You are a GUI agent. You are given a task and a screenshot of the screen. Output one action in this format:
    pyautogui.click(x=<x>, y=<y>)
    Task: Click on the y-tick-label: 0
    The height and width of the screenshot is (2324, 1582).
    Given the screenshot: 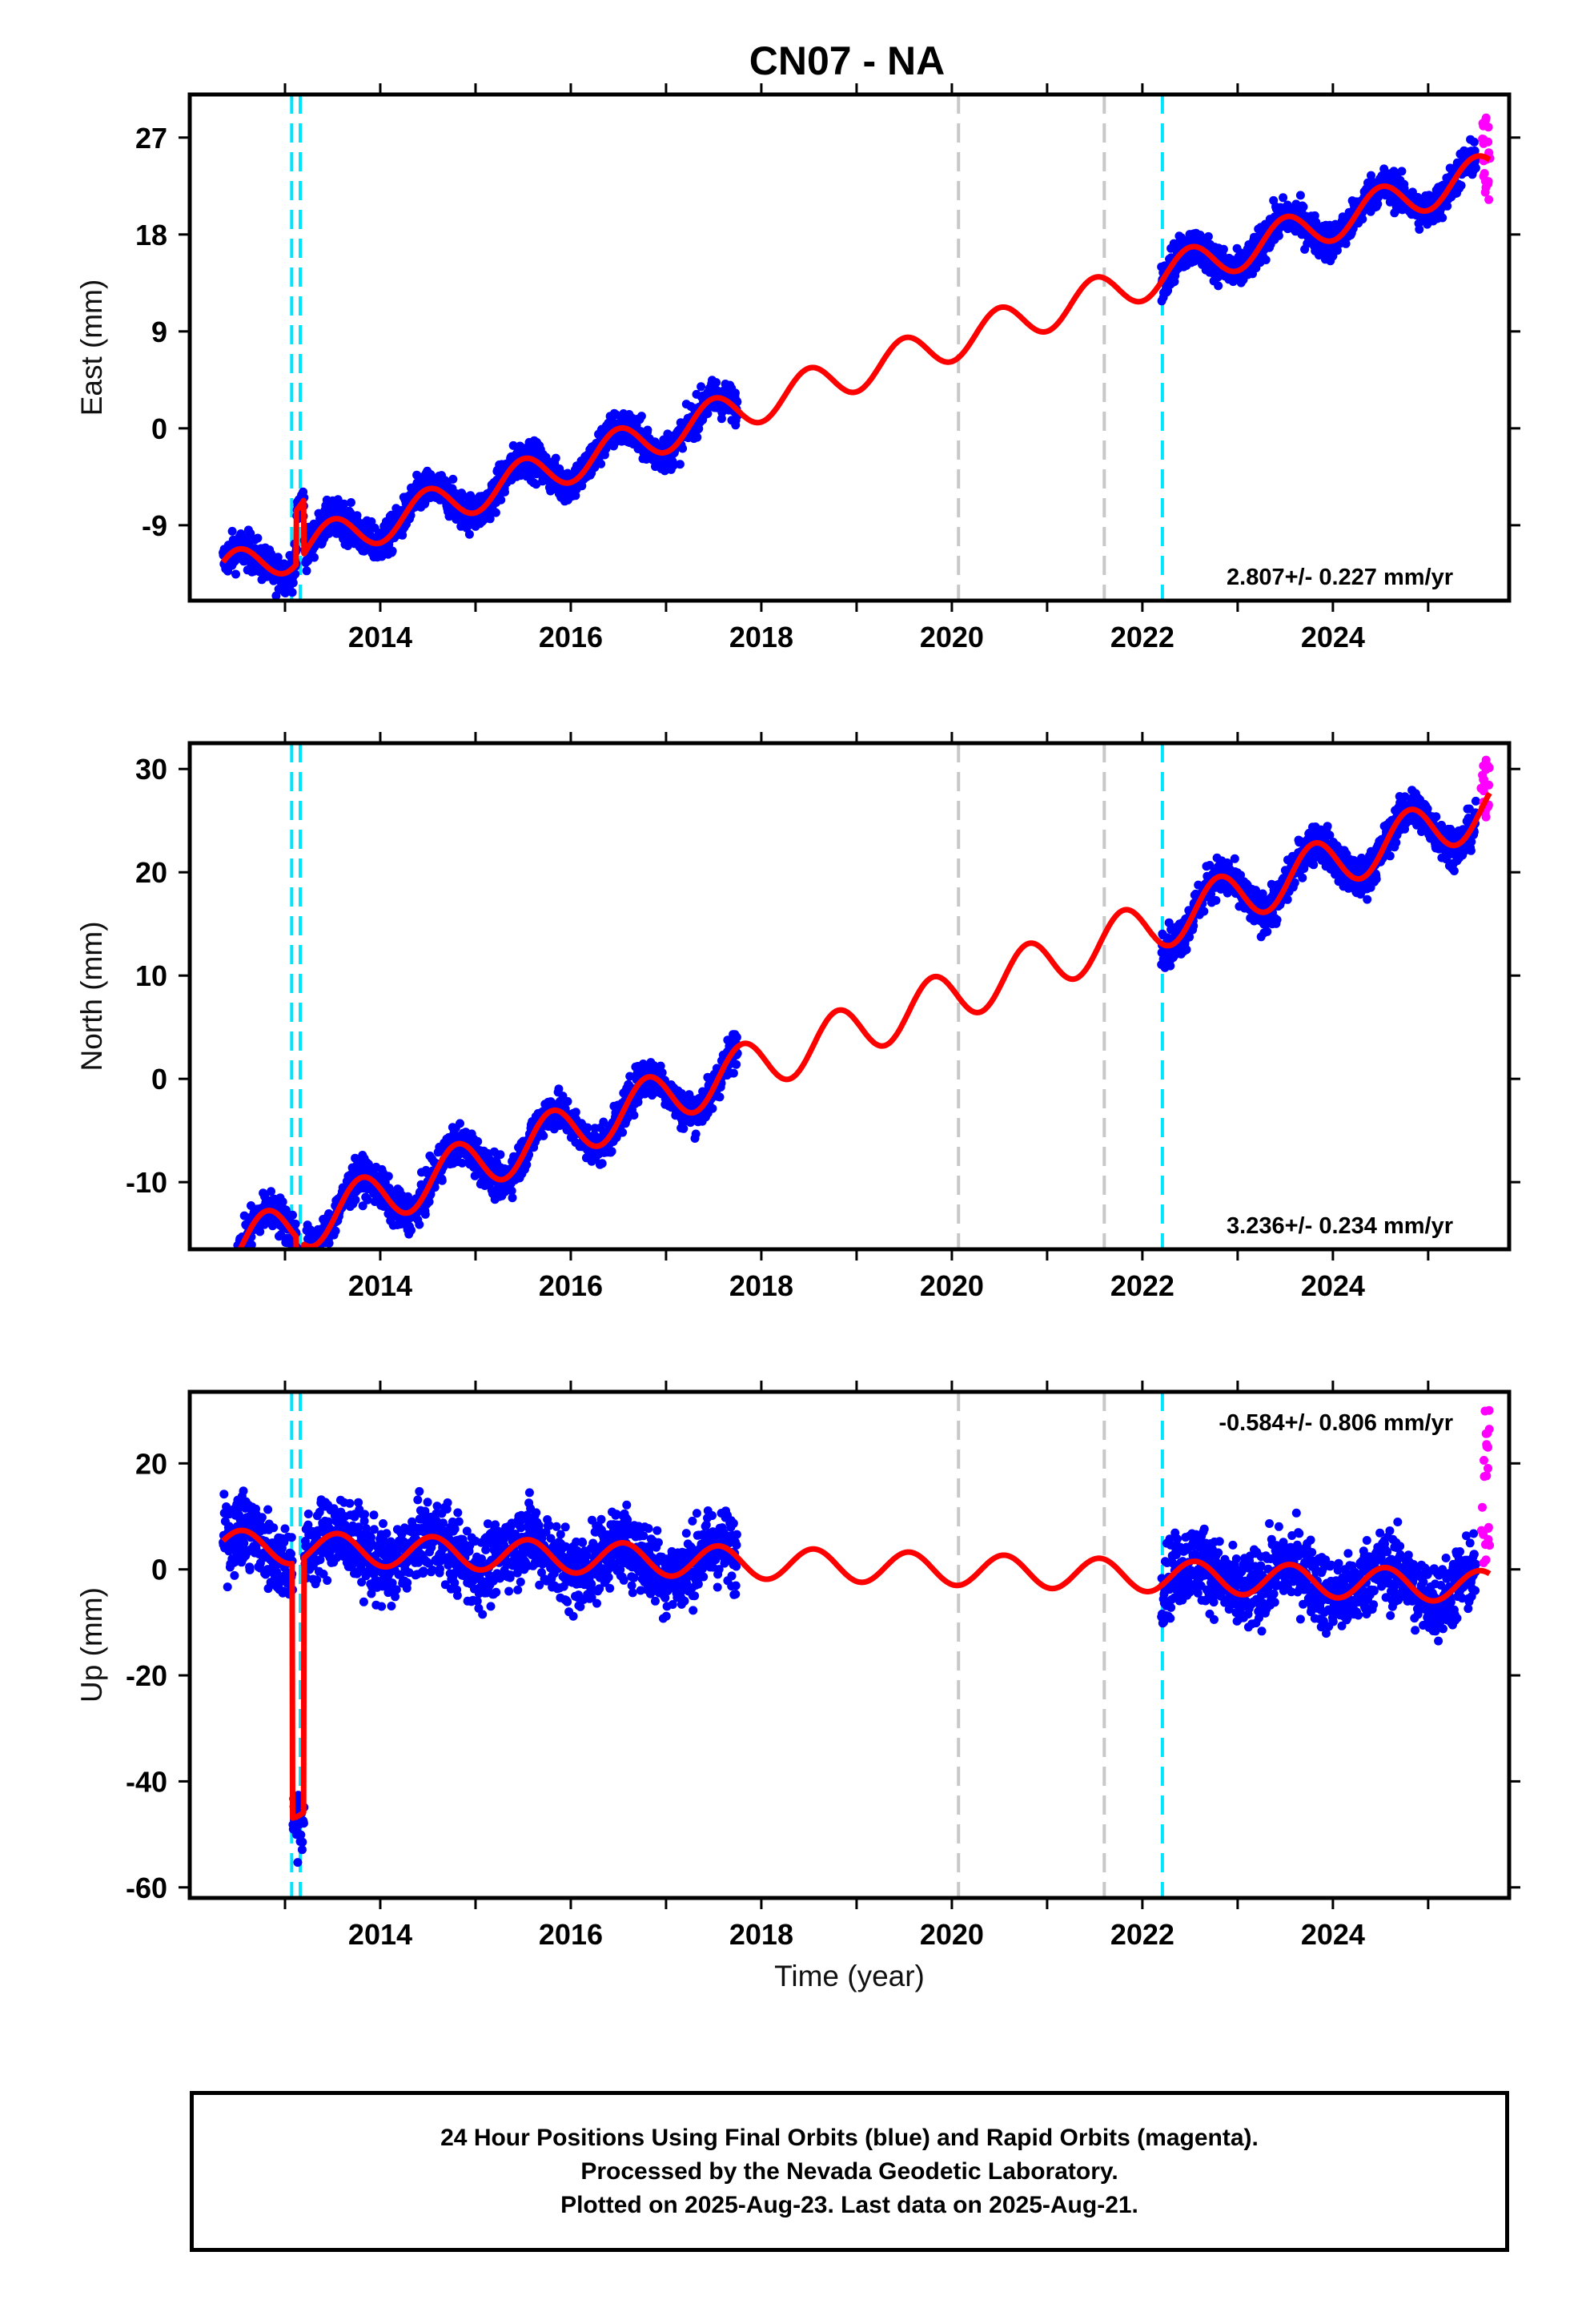 What is the action you would take?
    pyautogui.click(x=159, y=429)
    